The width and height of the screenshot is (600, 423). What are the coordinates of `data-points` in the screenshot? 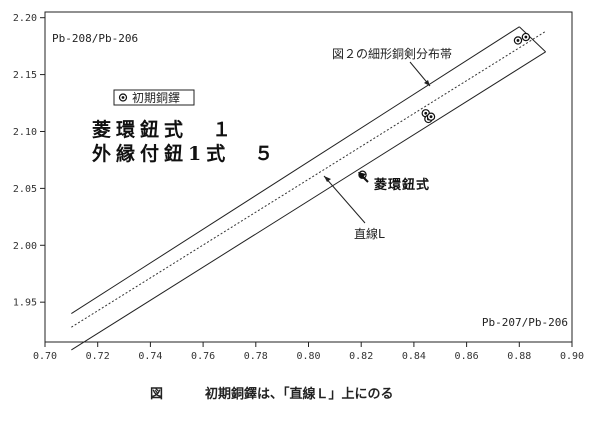 It's located at (444, 105).